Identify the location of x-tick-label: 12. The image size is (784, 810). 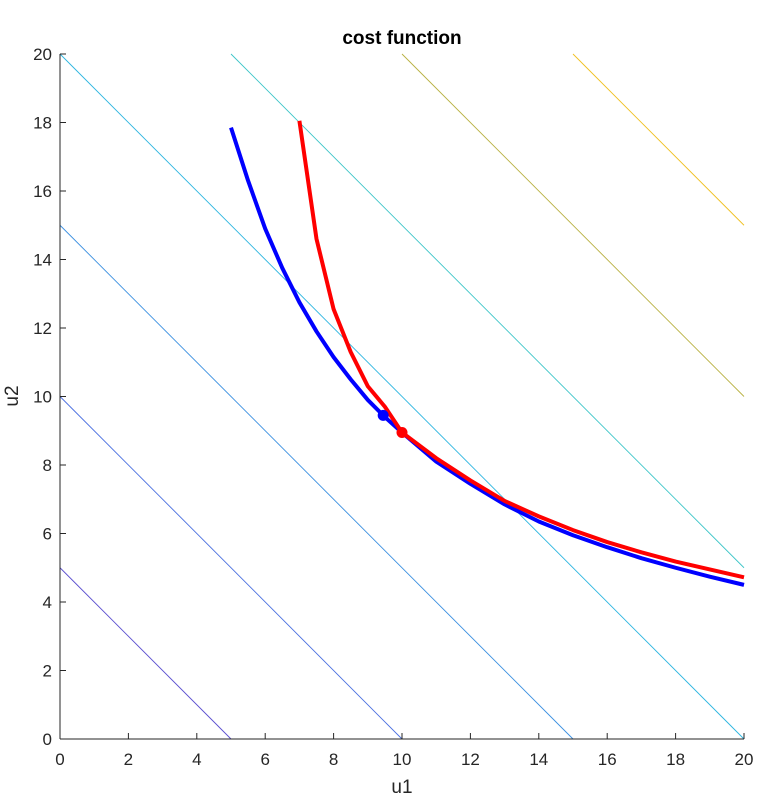
(470, 759).